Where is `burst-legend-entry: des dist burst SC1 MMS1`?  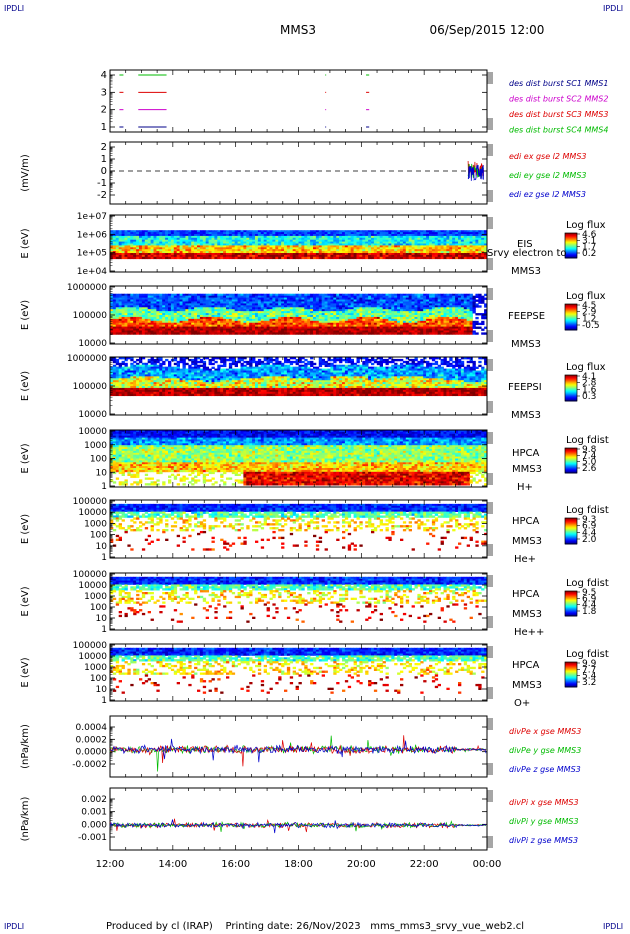
burst-legend-entry: des dist burst SC1 MMS1 is located at coordinates (558, 83).